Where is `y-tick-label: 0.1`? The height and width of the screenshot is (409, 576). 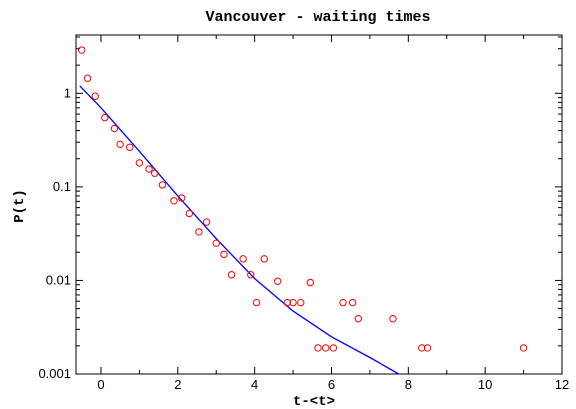 y-tick-label: 0.1 is located at coordinates (62, 186).